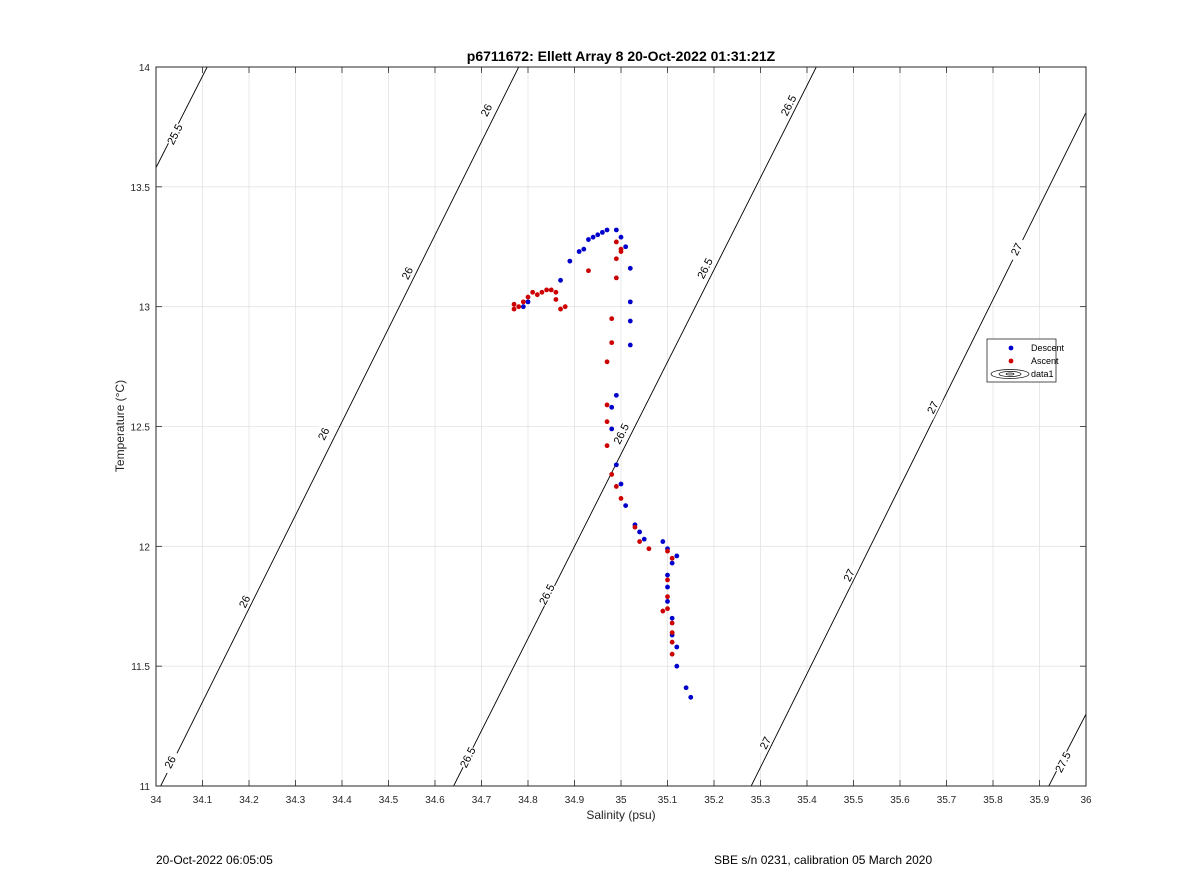  What do you see at coordinates (807, 800) in the screenshot?
I see `x-tick-label: 35.4` at bounding box center [807, 800].